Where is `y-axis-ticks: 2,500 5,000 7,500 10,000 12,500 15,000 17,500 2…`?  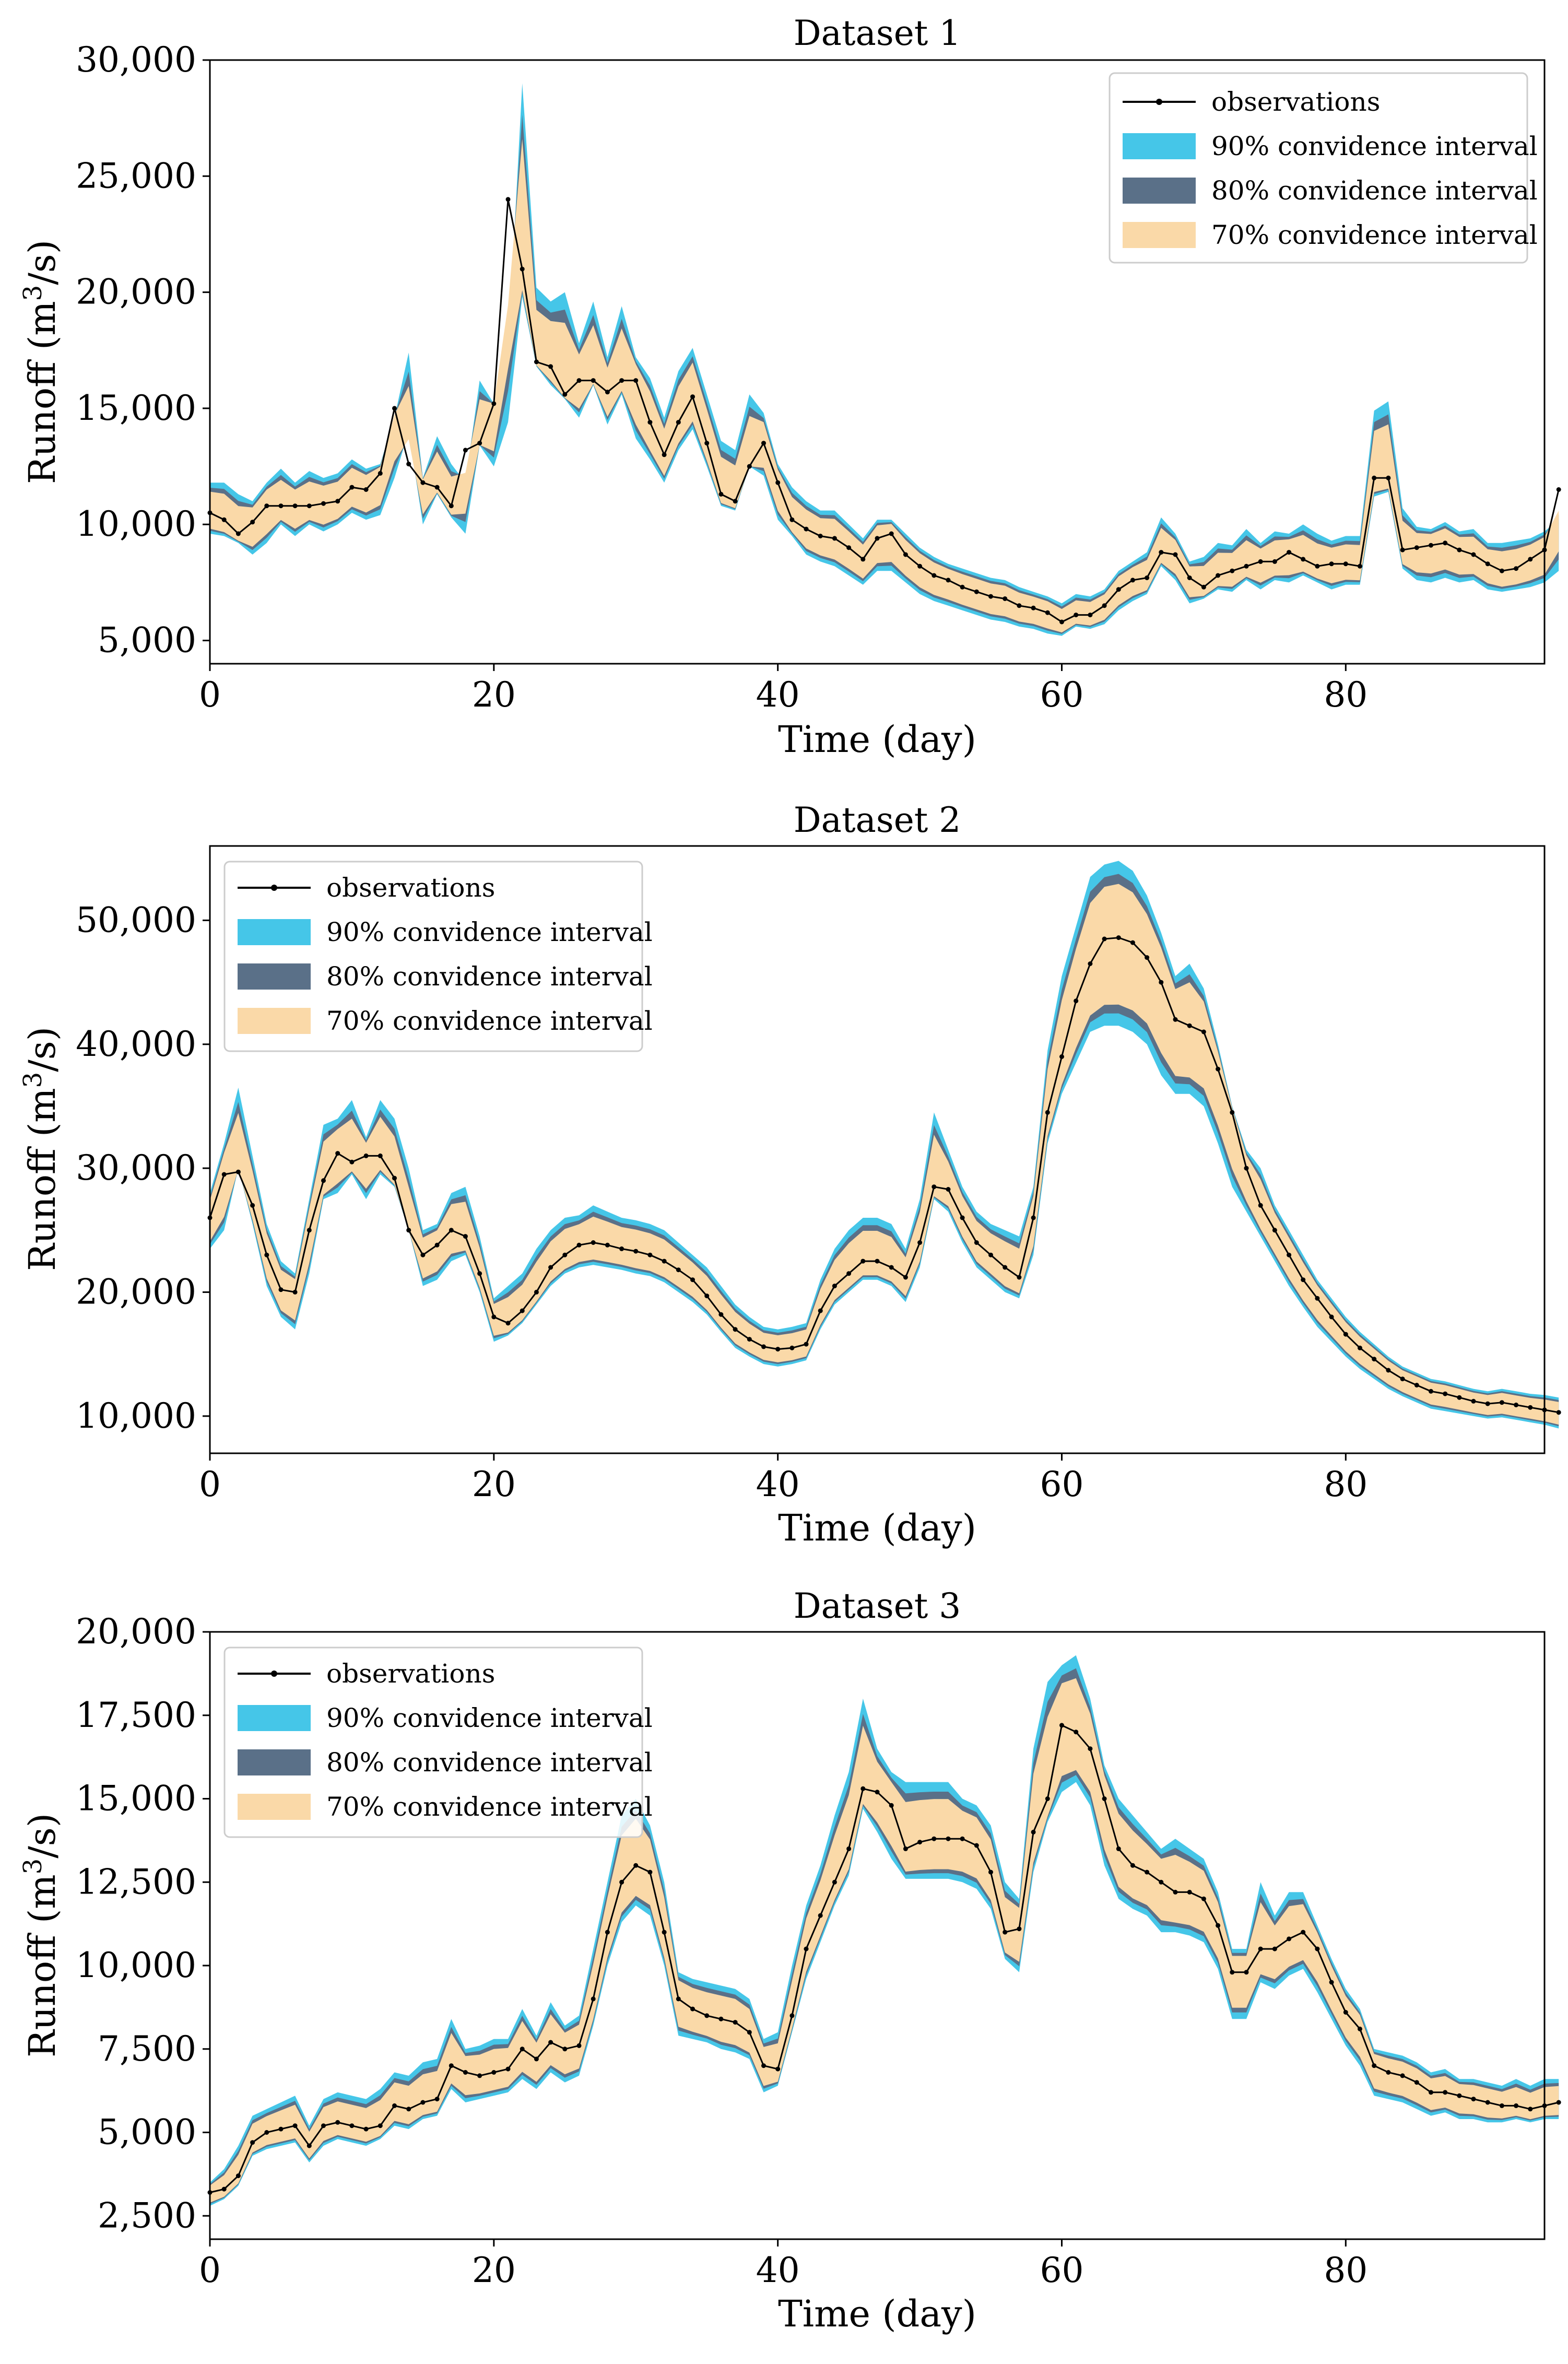 y-axis-ticks: 2,500 5,000 7,500 10,000 12,500 15,000 17,500 2… is located at coordinates (143, 1924).